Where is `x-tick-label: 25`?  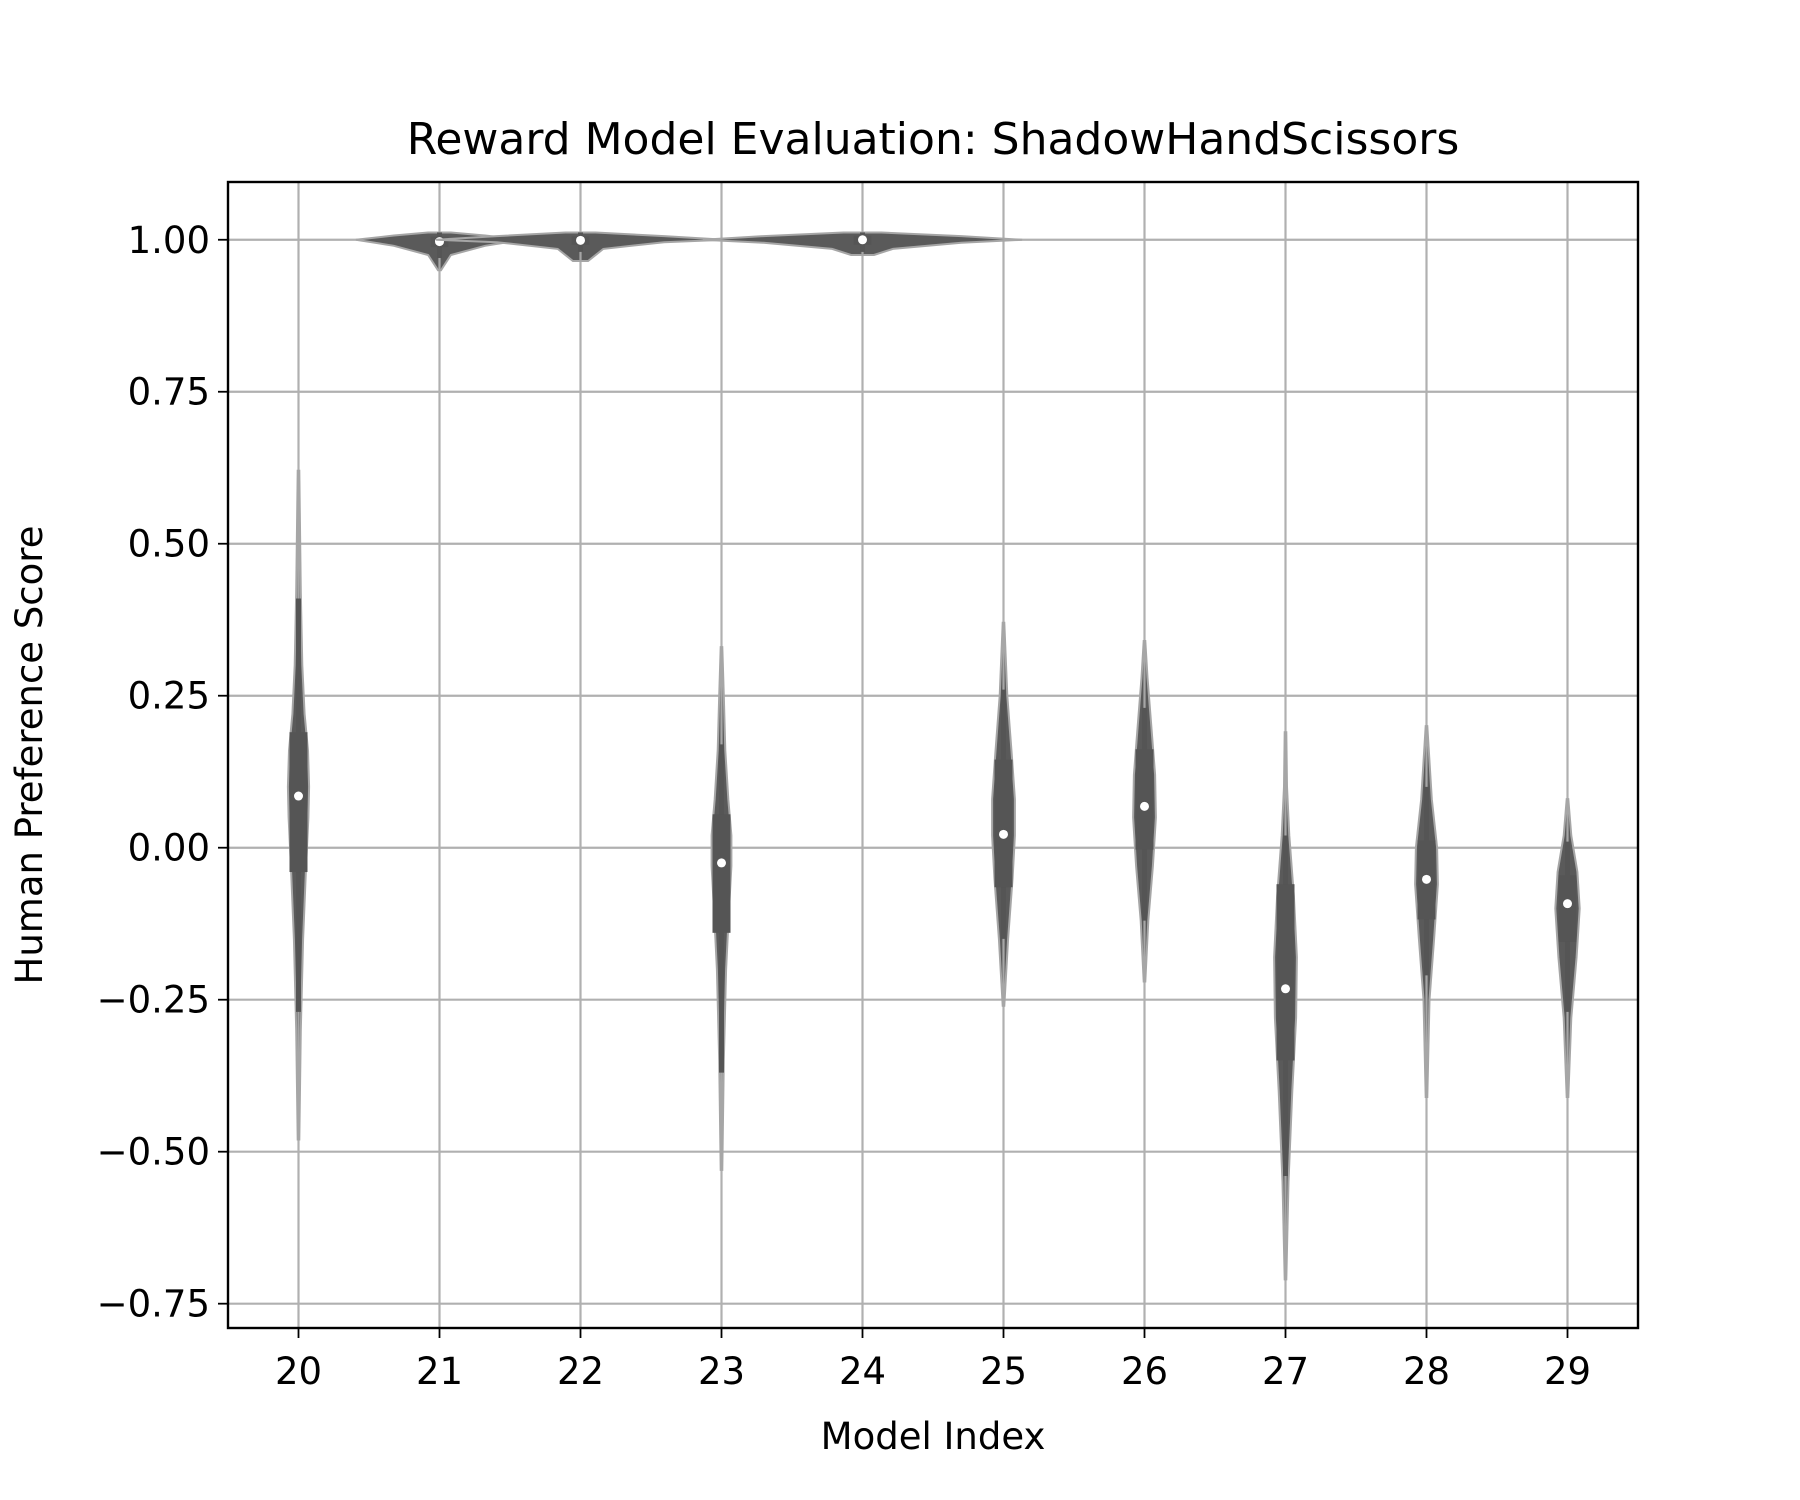 x-tick-label: 25 is located at coordinates (1003, 1371).